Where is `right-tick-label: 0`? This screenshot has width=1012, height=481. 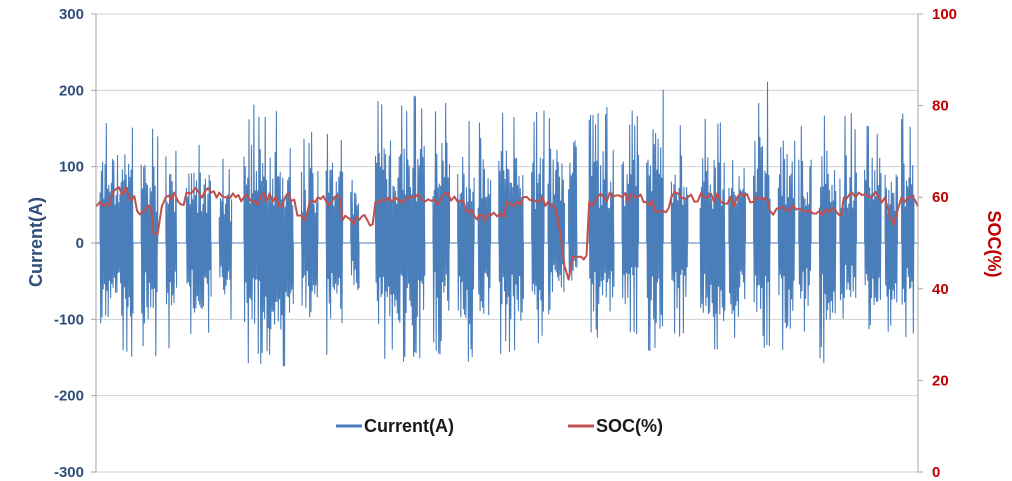 right-tick-label: 0 is located at coordinates (936, 472).